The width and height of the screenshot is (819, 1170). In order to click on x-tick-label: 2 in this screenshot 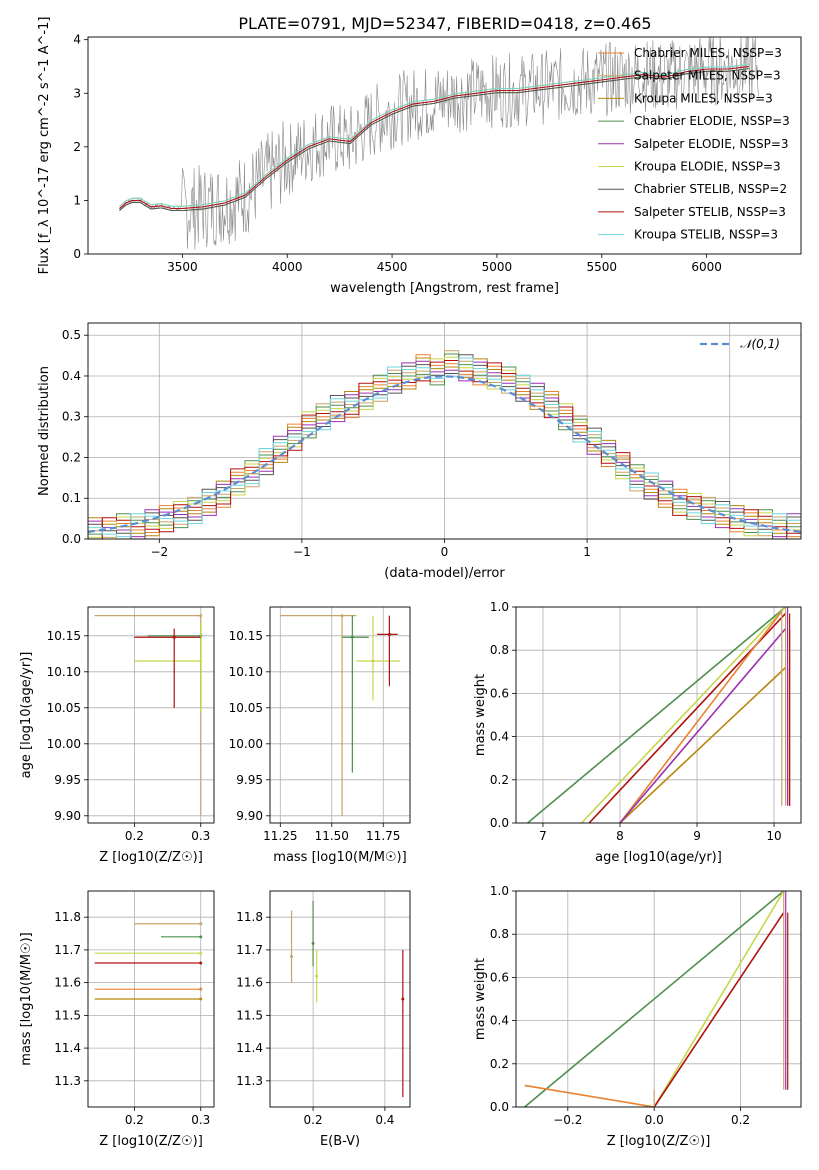, I will do `click(730, 552)`.